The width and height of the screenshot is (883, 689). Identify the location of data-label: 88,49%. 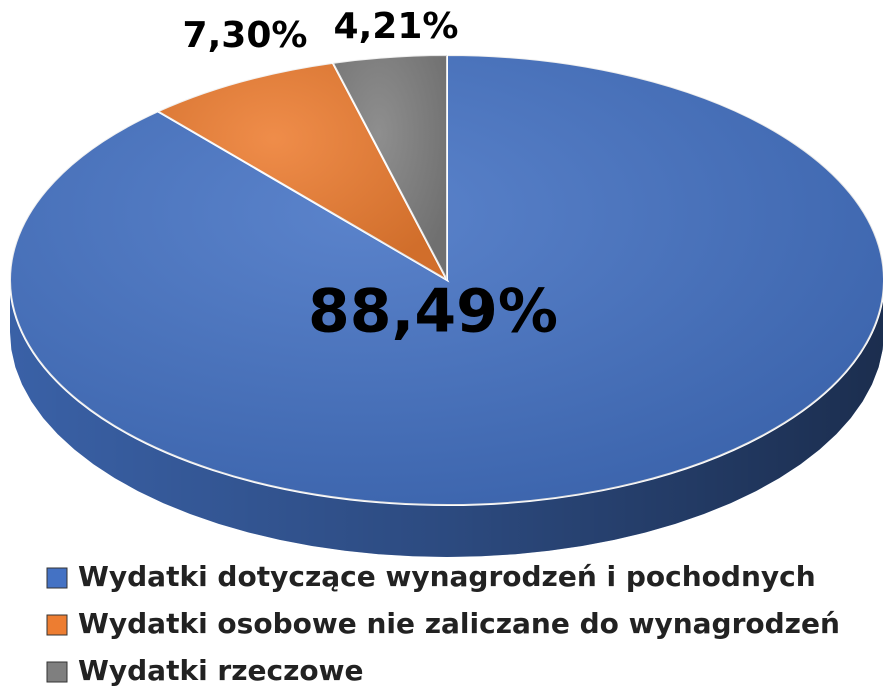
(433, 312).